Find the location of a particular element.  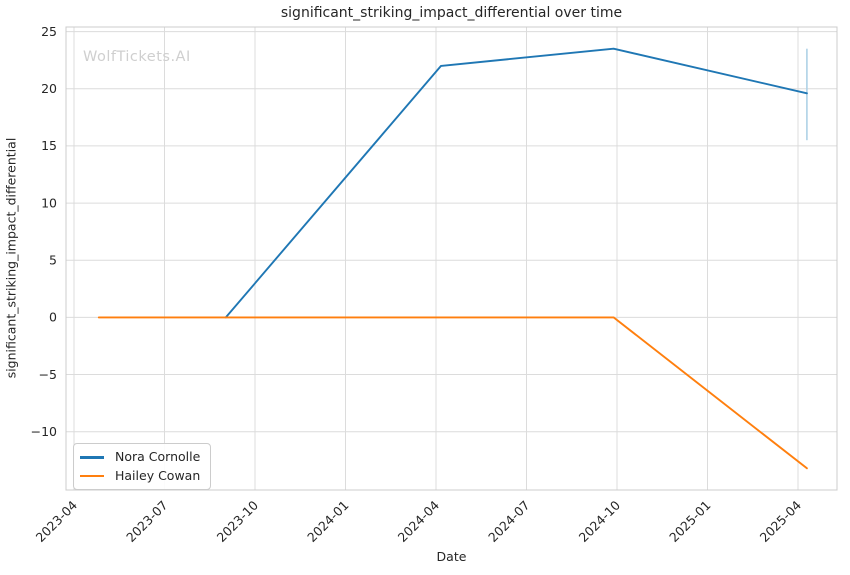

svg-text: 5 is located at coordinates (53, 260).